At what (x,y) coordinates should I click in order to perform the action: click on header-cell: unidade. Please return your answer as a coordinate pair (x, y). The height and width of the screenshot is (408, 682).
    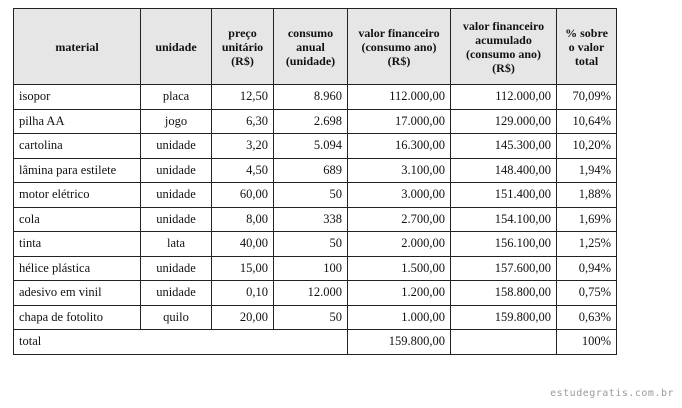
    Looking at the image, I should click on (176, 46).